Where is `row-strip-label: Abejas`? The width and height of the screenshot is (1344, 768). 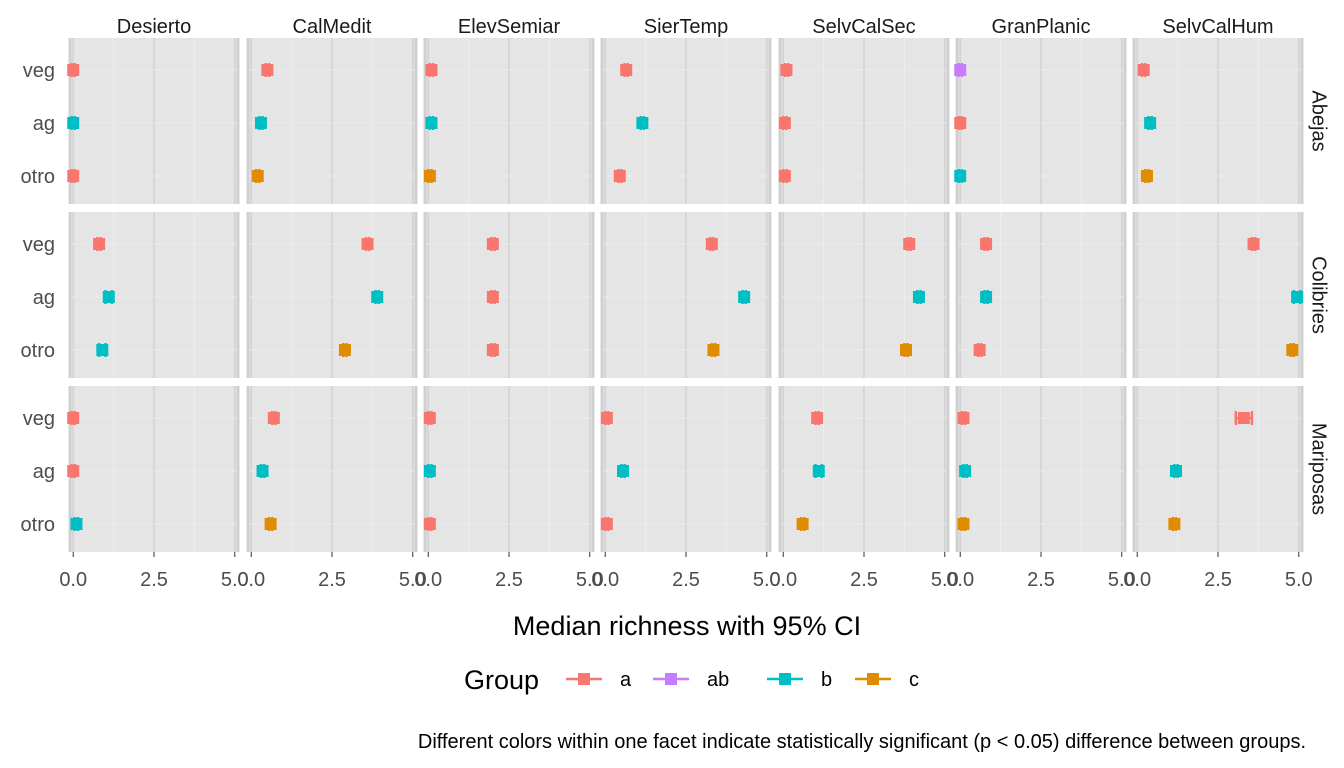
row-strip-label: Abejas is located at coordinates (1319, 120).